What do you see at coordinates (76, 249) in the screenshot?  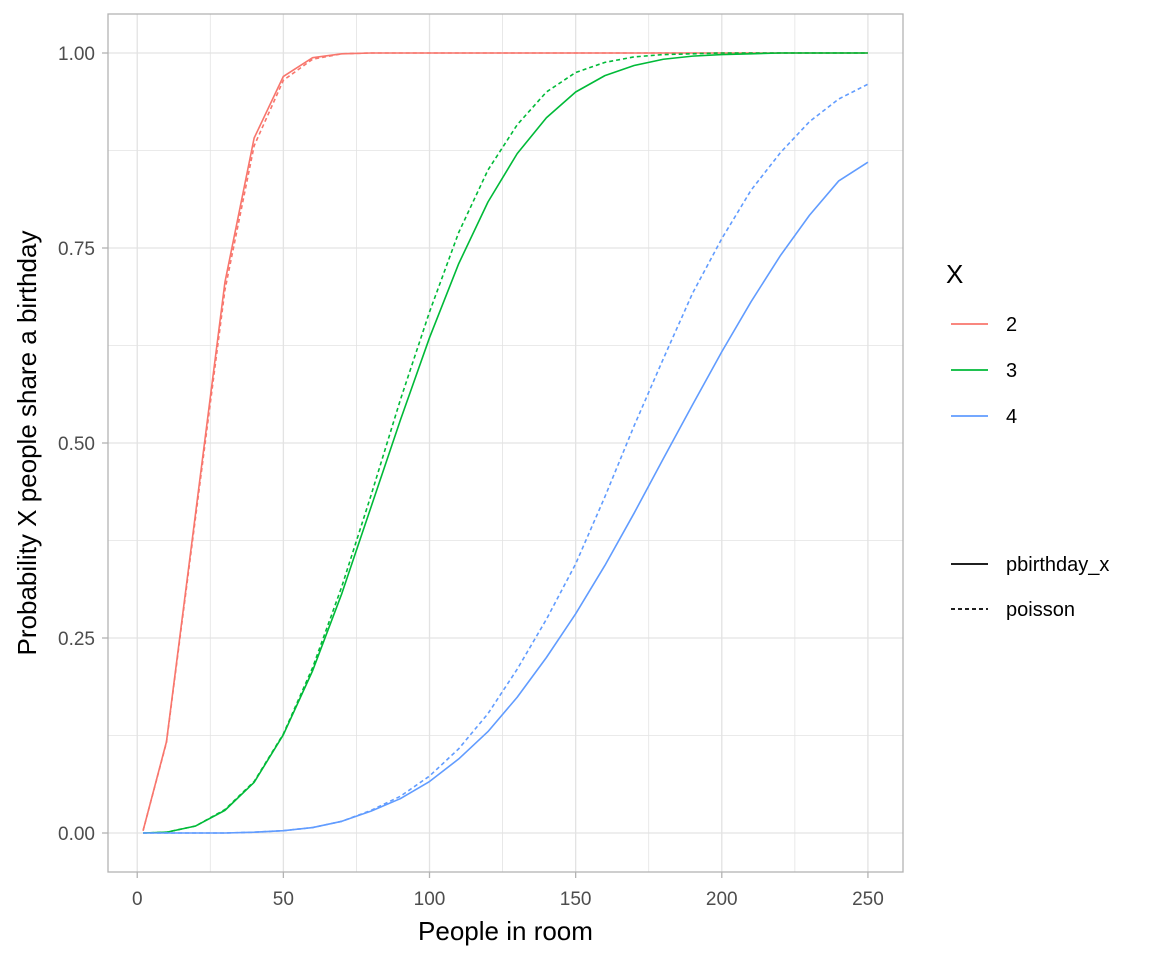 I see `y-tick-label: 0.75` at bounding box center [76, 249].